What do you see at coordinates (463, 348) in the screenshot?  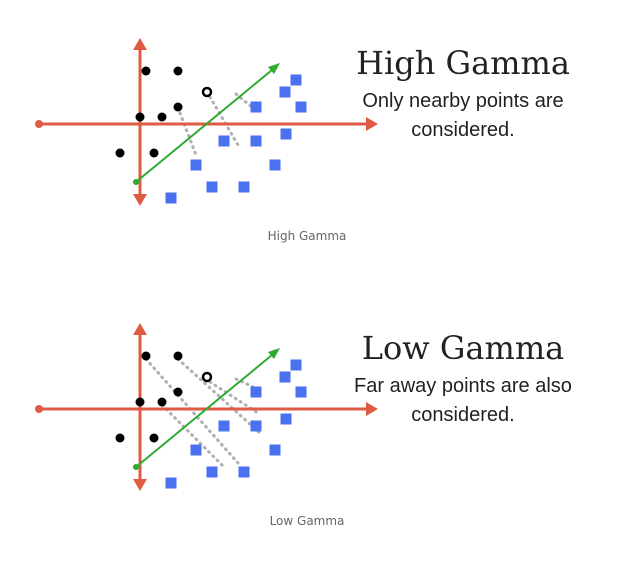 I see `panel-title: Low Gamma` at bounding box center [463, 348].